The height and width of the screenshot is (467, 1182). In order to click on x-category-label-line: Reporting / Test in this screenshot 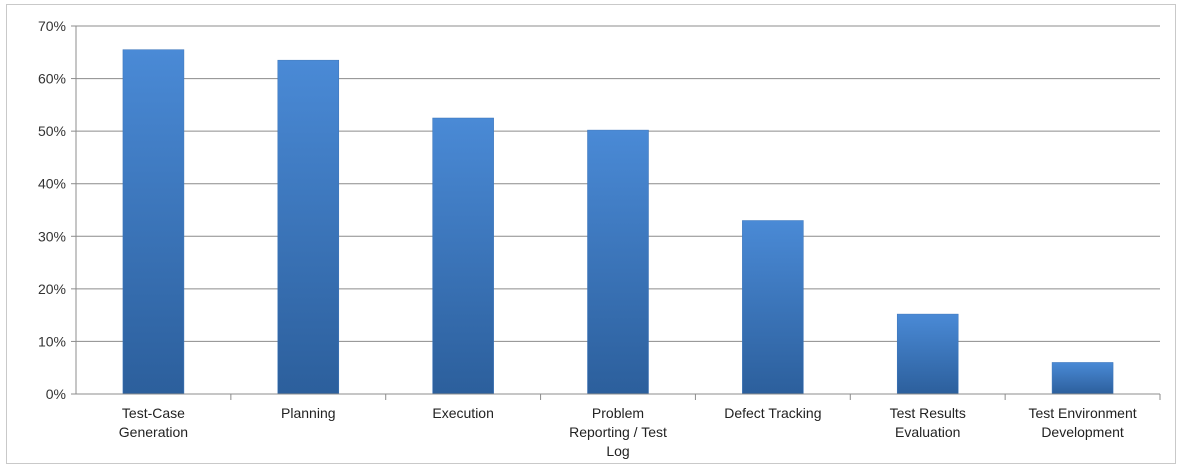, I will do `click(618, 432)`.